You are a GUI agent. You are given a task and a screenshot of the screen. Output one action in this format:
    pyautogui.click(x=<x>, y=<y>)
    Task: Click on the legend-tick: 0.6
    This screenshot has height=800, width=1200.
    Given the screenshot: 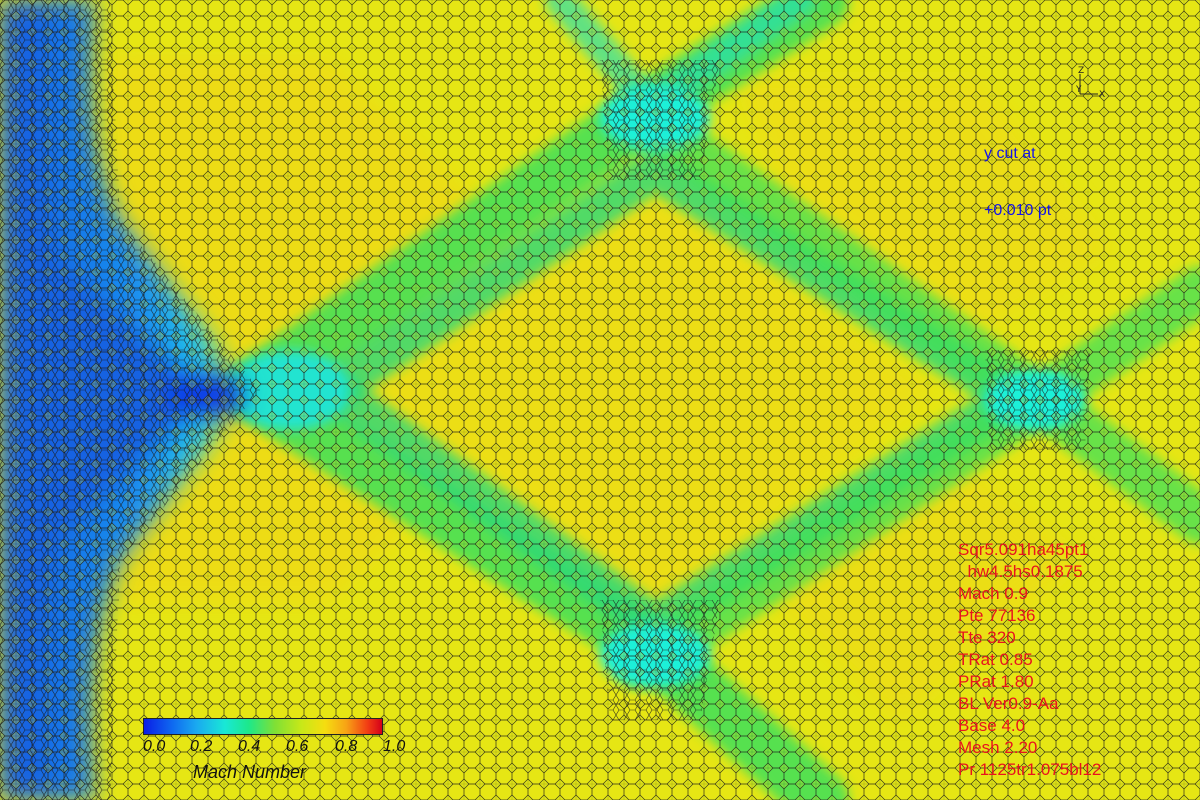 What is the action you would take?
    pyautogui.click(x=297, y=746)
    